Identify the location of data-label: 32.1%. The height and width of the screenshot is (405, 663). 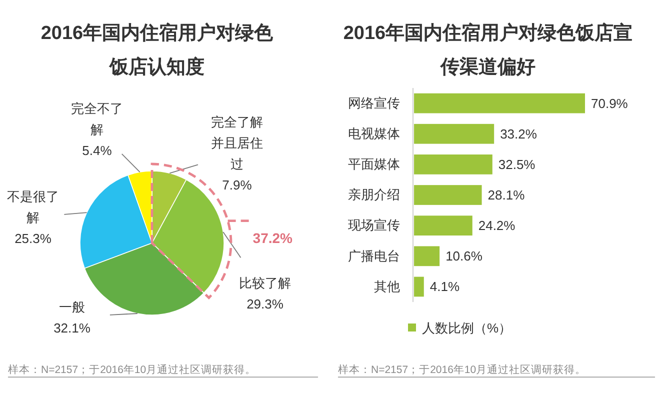
(72, 328).